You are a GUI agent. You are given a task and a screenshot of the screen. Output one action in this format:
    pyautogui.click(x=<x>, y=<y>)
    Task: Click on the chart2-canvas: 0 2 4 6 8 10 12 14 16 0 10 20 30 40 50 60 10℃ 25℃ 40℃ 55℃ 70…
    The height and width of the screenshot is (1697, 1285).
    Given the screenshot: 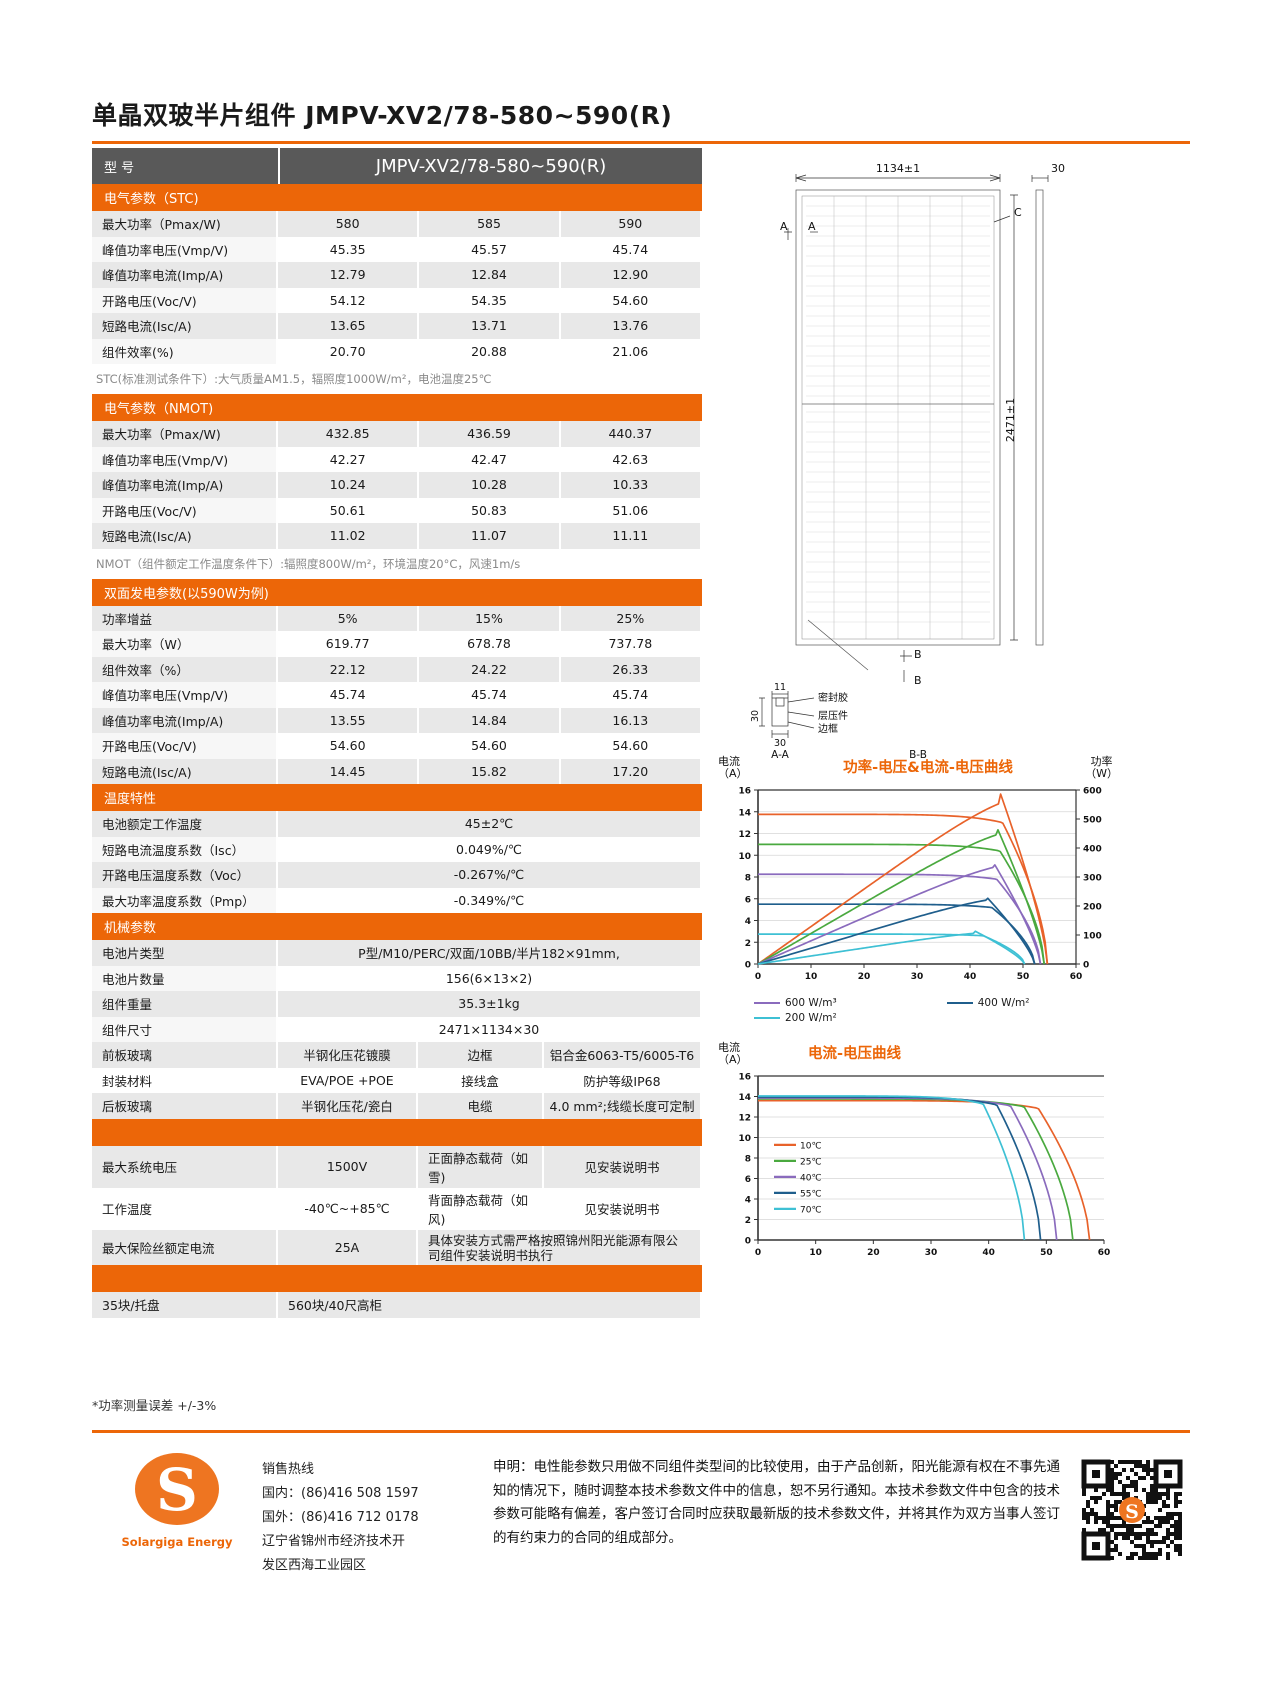 What is the action you would take?
    pyautogui.click(x=924, y=1166)
    